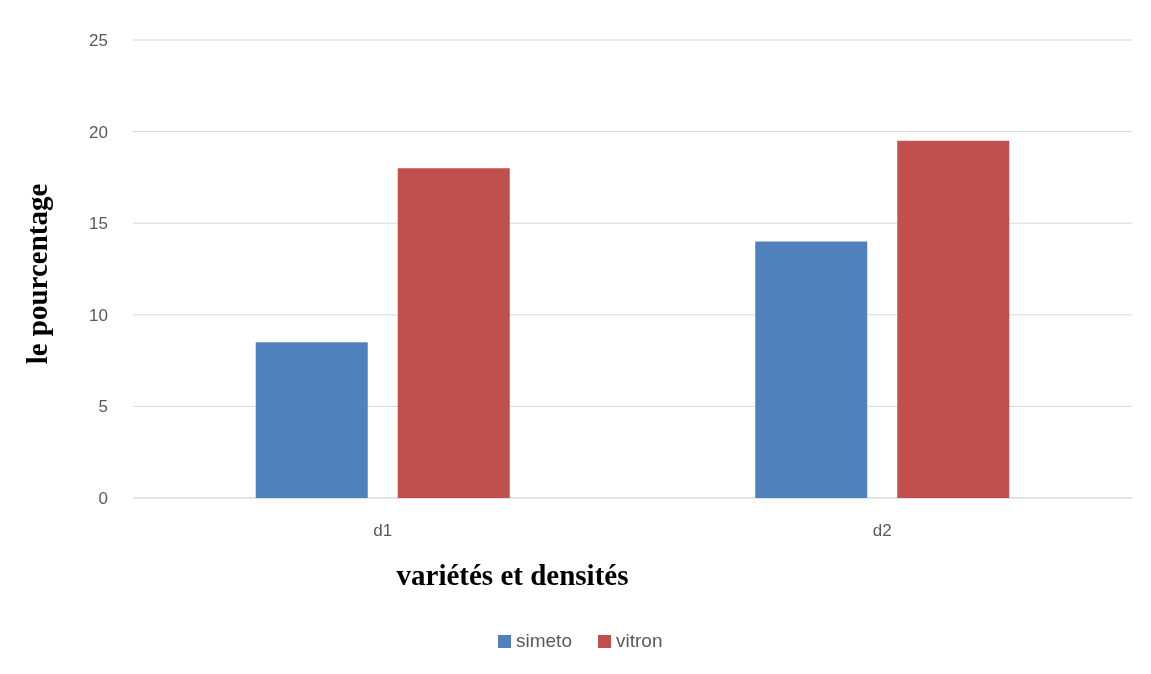  Describe the element at coordinates (98, 224) in the screenshot. I see `y-tick-label: 15` at that location.